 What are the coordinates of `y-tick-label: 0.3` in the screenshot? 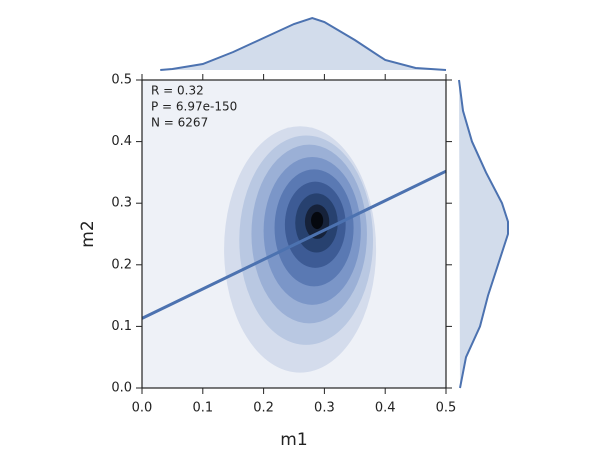 It's located at (121, 203).